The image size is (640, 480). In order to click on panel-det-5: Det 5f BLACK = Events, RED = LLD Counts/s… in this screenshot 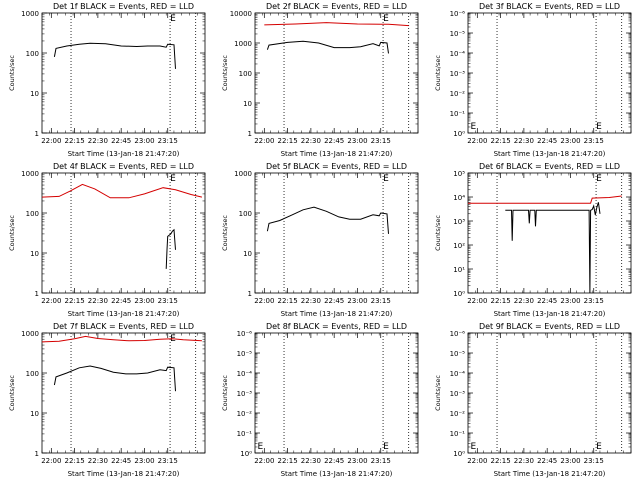, I will do `click(320, 240)`.